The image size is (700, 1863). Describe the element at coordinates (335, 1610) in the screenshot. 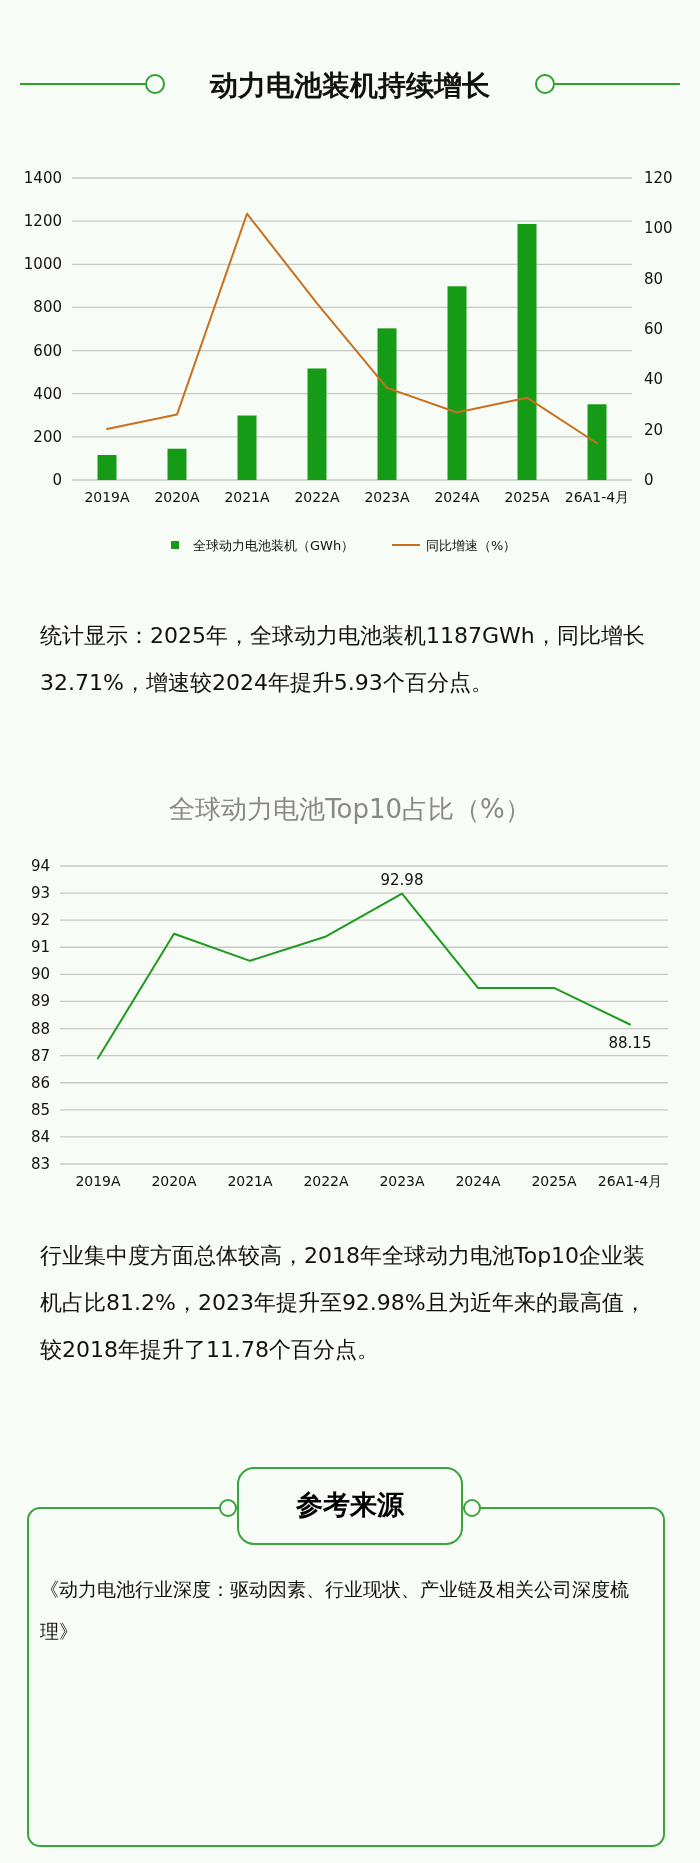

I see `text: 《动力电池行业深度：驱动因素、行业现状、产业链及相关公司深度梳理》` at that location.